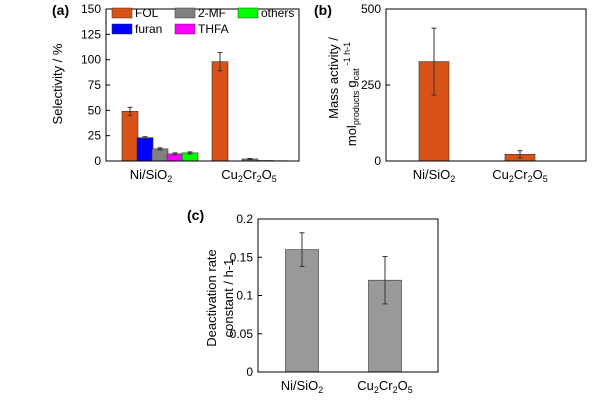  I want to click on legend-label-furan: furan, so click(148, 29).